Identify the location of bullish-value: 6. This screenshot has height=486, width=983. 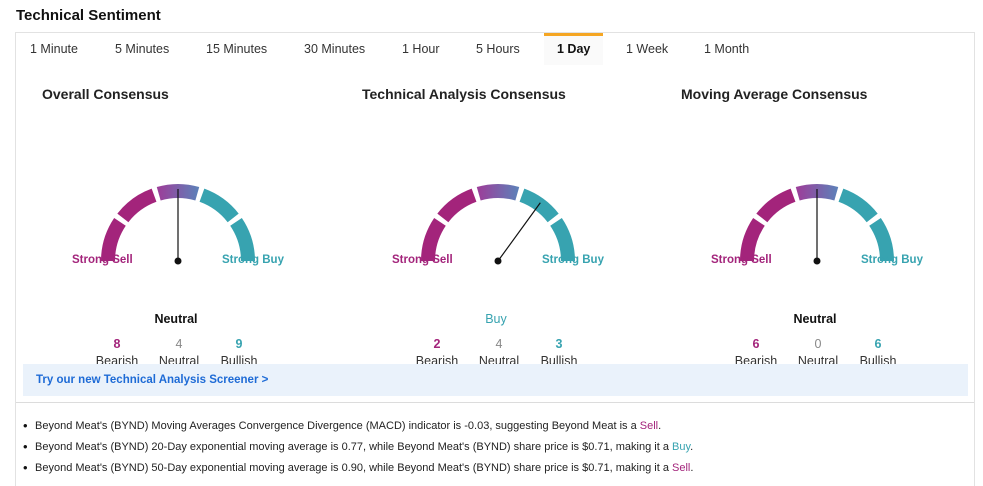
(878, 344).